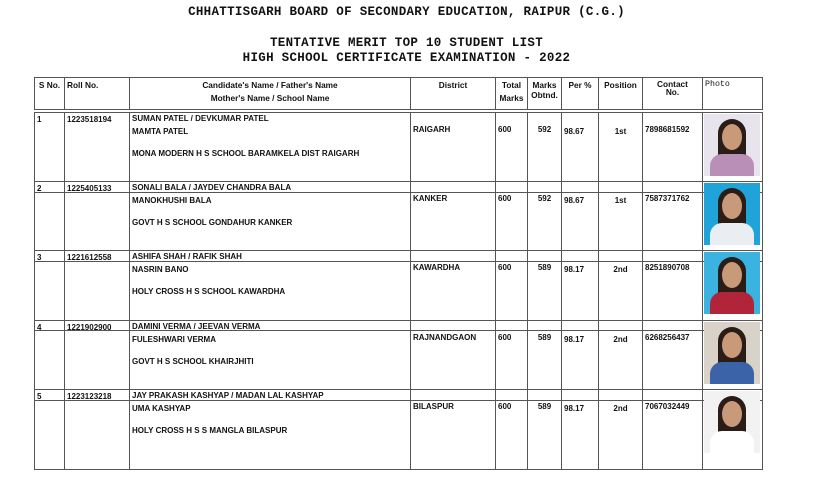 The height and width of the screenshot is (490, 813). What do you see at coordinates (161, 408) in the screenshot?
I see `mother-name: UMA KASHYAP` at bounding box center [161, 408].